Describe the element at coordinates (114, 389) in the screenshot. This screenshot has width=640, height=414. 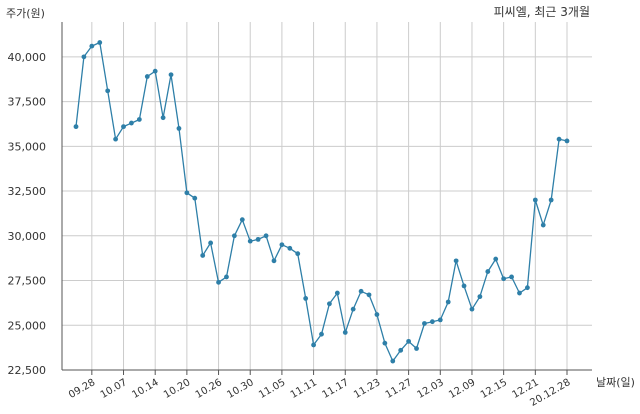
I see `x-tick-label: 10.07` at that location.